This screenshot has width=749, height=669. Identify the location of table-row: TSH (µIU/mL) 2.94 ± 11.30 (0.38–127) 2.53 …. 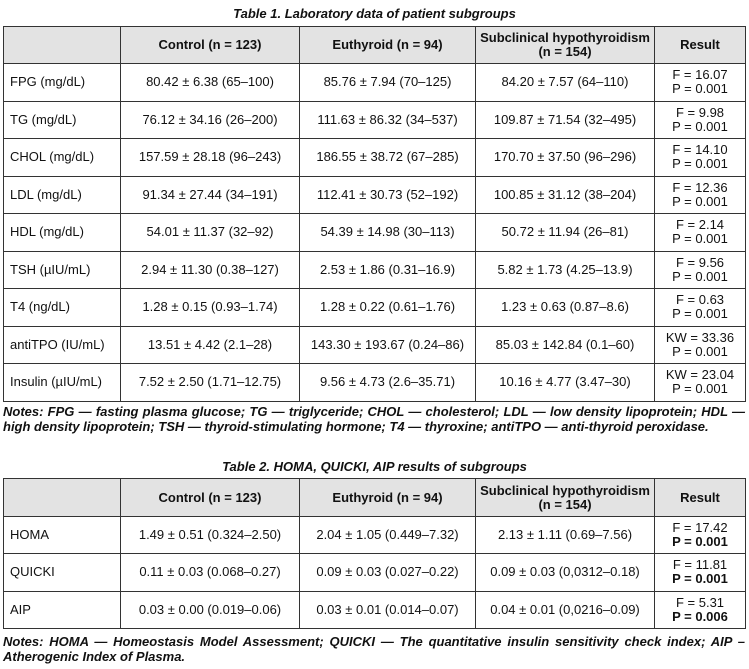
(374, 269).